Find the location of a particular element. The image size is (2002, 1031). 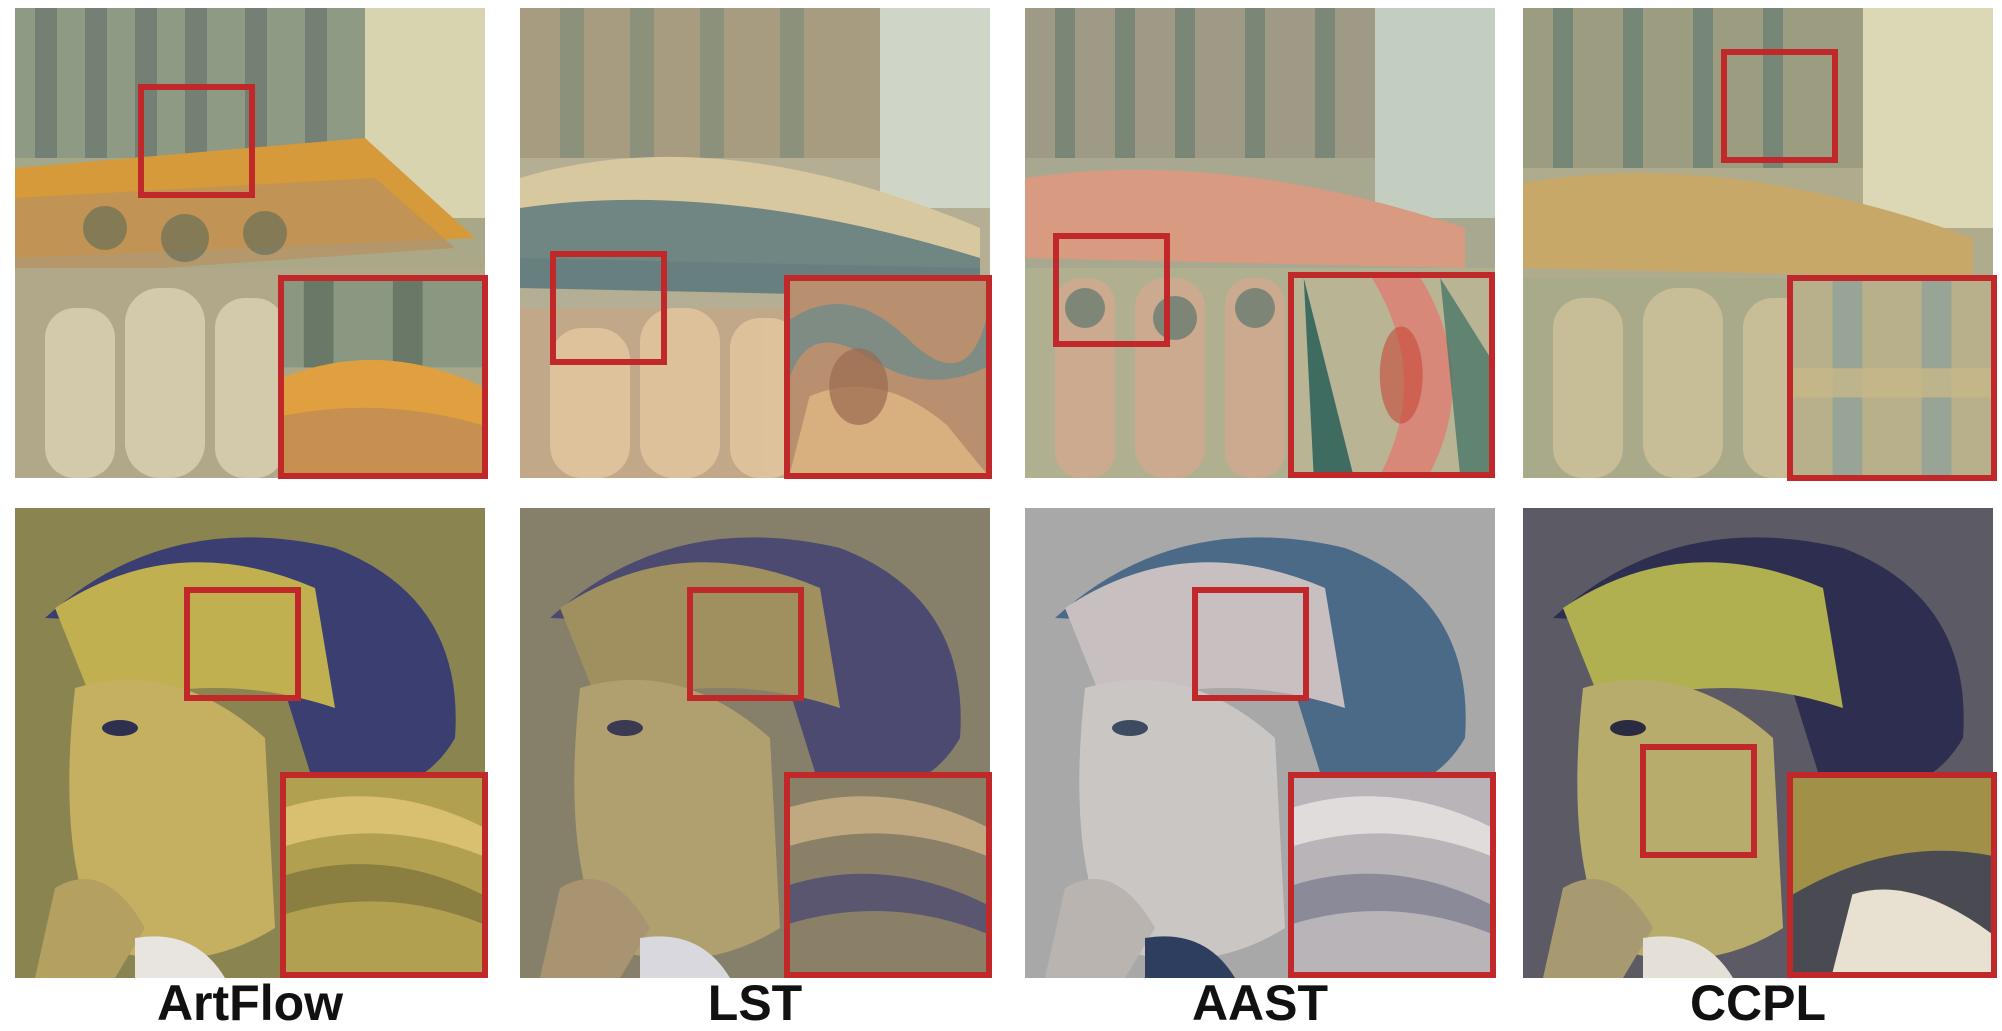

column-label-aast: AAST is located at coordinates (1260, 1003).